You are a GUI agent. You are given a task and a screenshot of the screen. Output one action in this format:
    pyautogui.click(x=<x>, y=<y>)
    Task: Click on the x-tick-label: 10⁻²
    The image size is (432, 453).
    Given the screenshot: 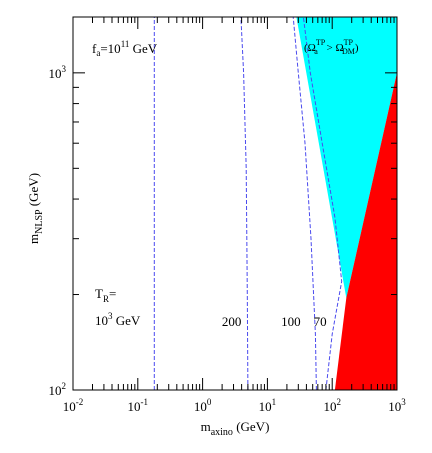 What is the action you would take?
    pyautogui.click(x=73, y=405)
    